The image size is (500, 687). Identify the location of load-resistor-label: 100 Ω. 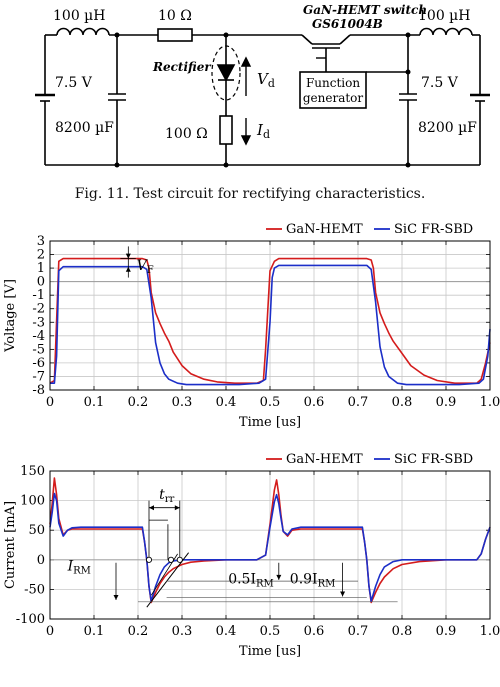
(186, 134).